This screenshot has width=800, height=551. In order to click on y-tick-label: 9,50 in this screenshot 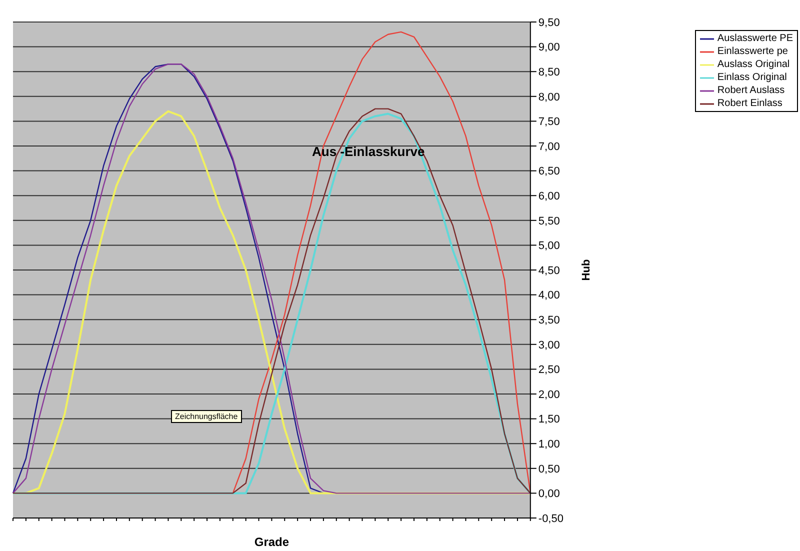, I will do `click(549, 22)`.